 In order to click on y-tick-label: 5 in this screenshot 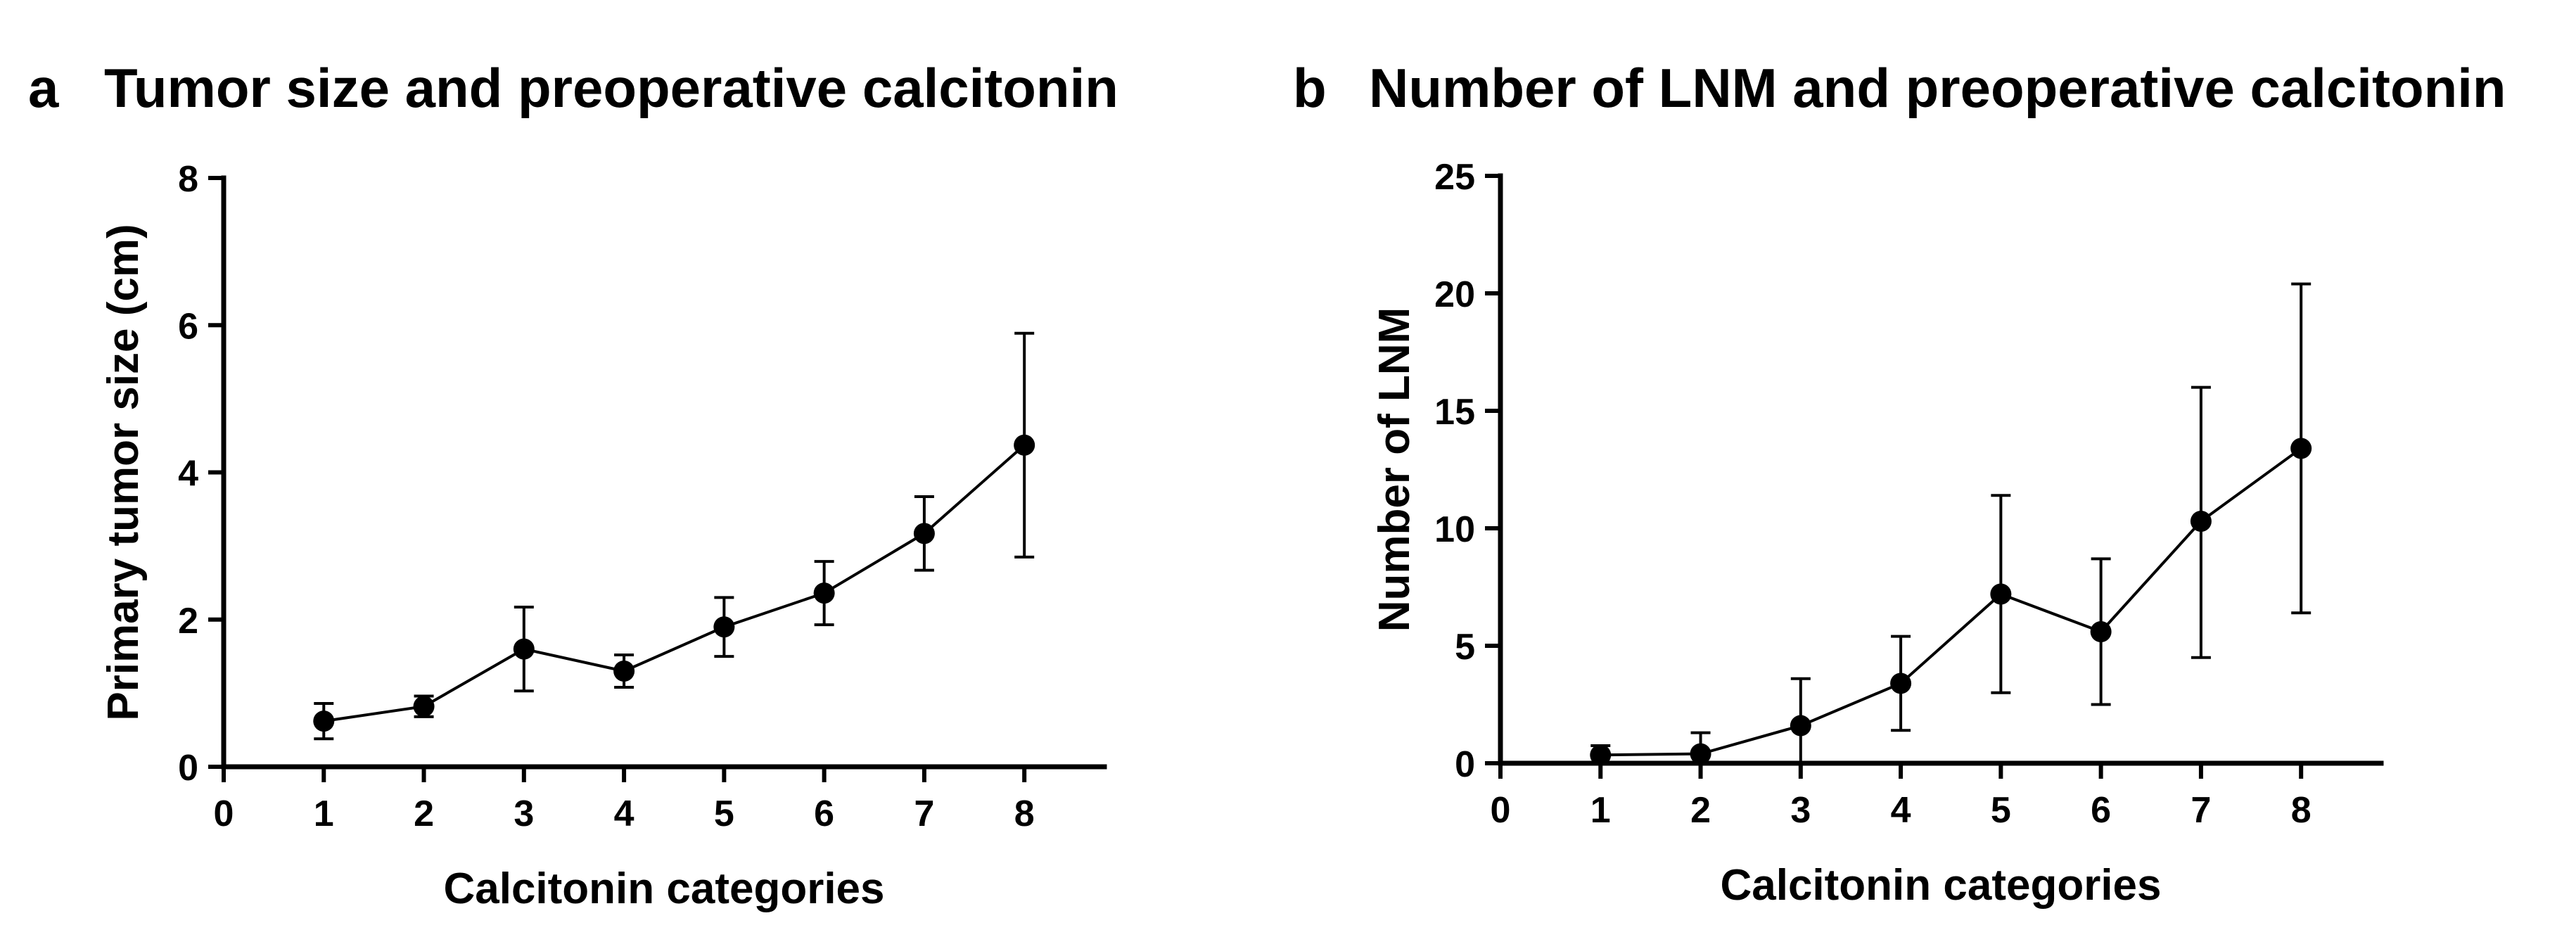, I will do `click(1465, 647)`.